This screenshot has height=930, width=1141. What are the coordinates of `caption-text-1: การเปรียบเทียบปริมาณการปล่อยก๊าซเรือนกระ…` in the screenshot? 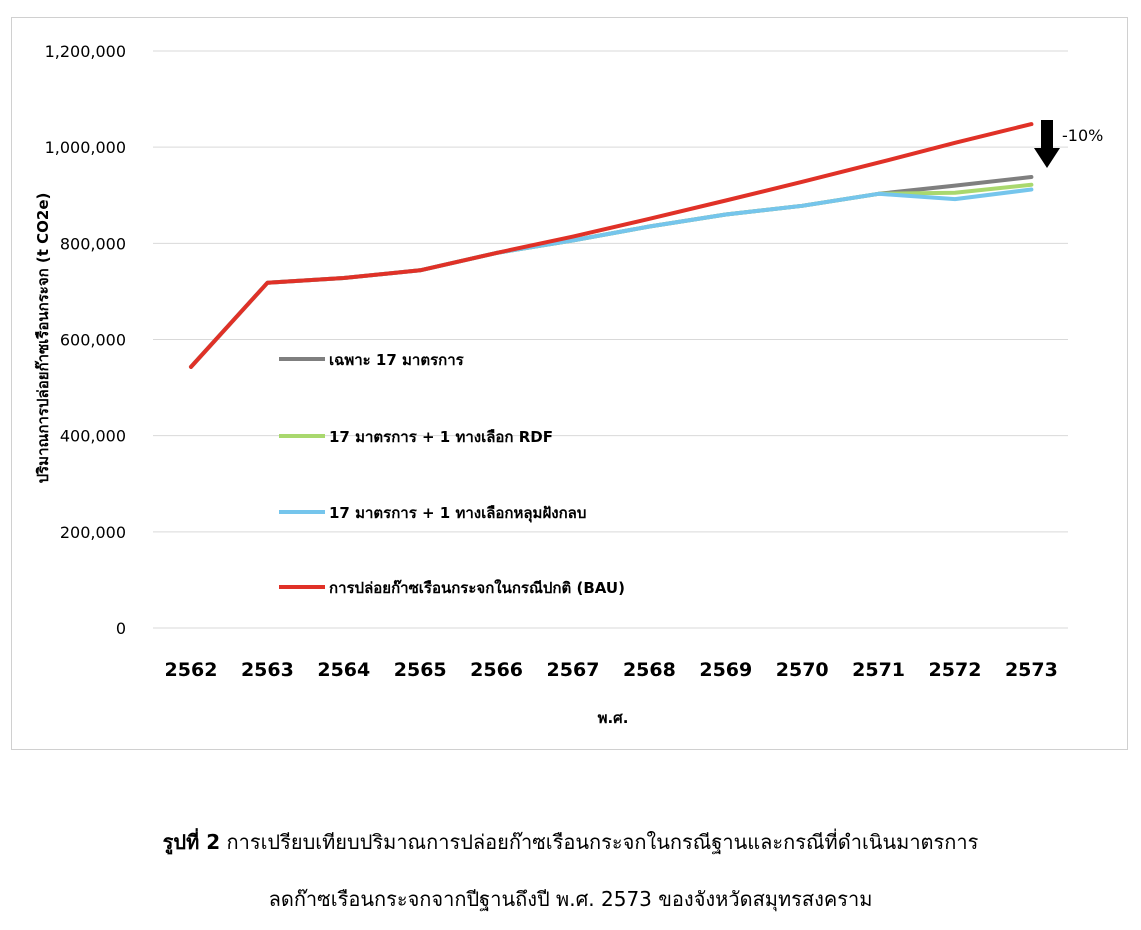 It's located at (602, 842).